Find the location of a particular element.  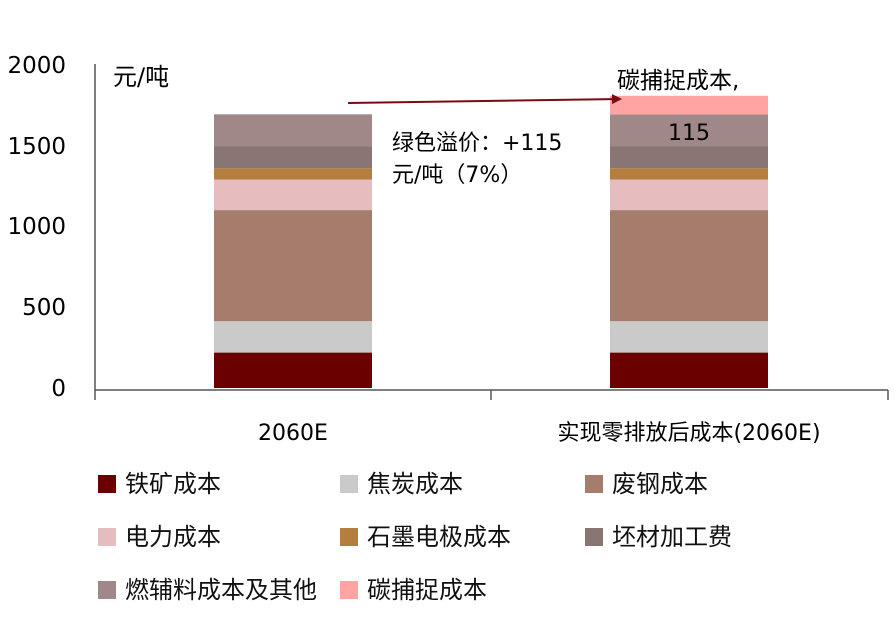

y-tick-label: 1000 is located at coordinates (36, 227).